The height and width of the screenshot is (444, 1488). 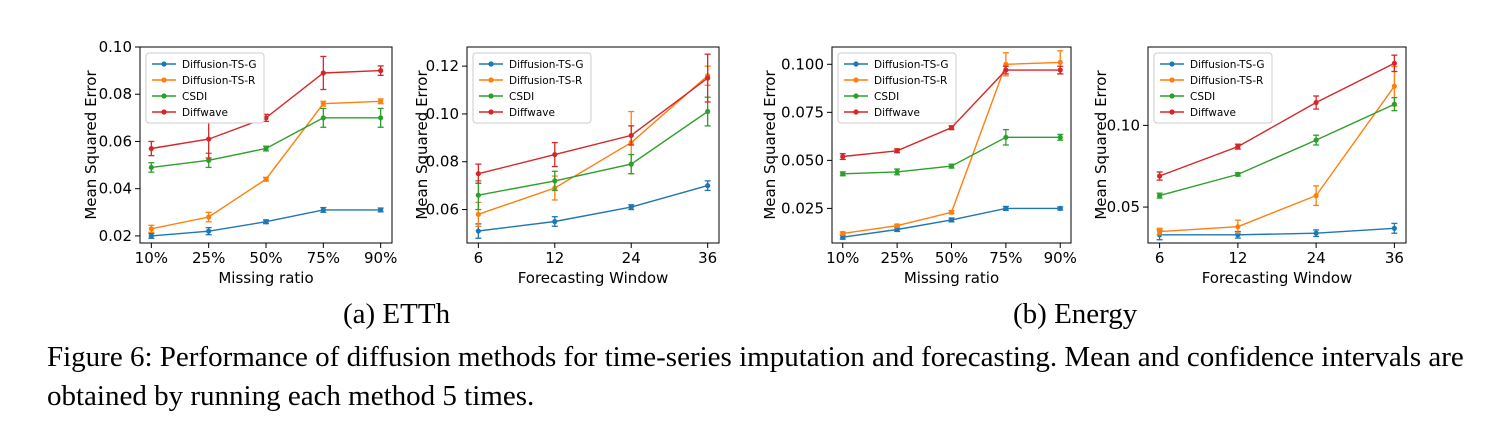 What do you see at coordinates (802, 208) in the screenshot?
I see `y-tick-label: 0.025` at bounding box center [802, 208].